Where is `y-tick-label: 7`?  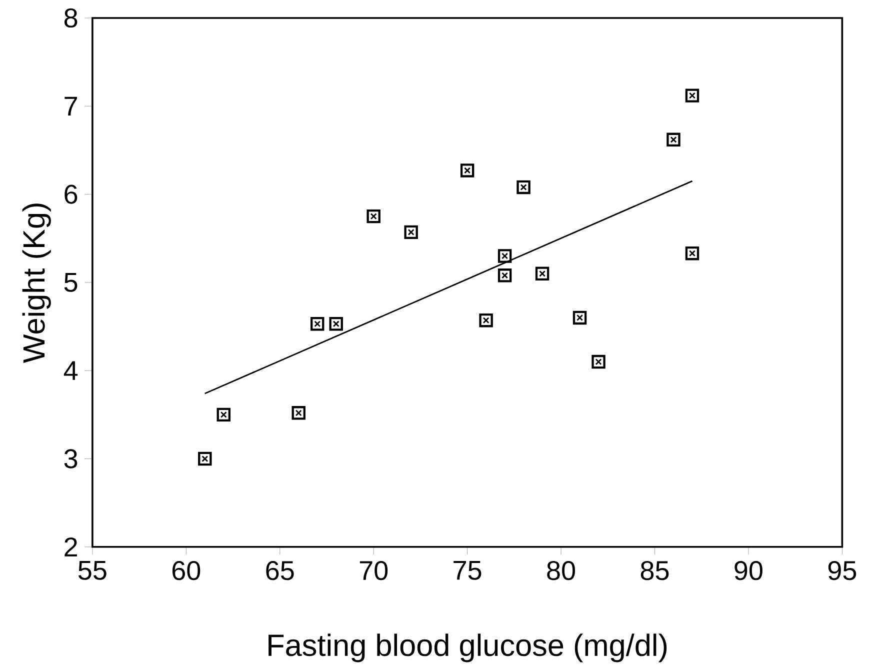
y-tick-label: 7 is located at coordinates (70, 106).